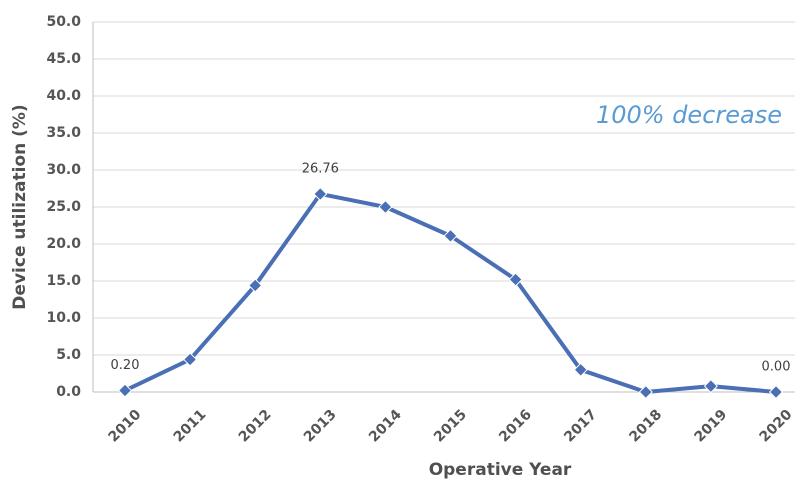  Describe the element at coordinates (710, 426) in the screenshot. I see `x-tick-label: 2019` at that location.